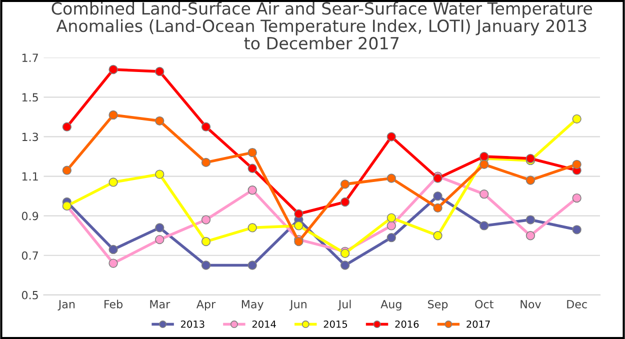 This screenshot has width=625, height=339. I want to click on y-tick-label: 1.7, so click(30, 58).